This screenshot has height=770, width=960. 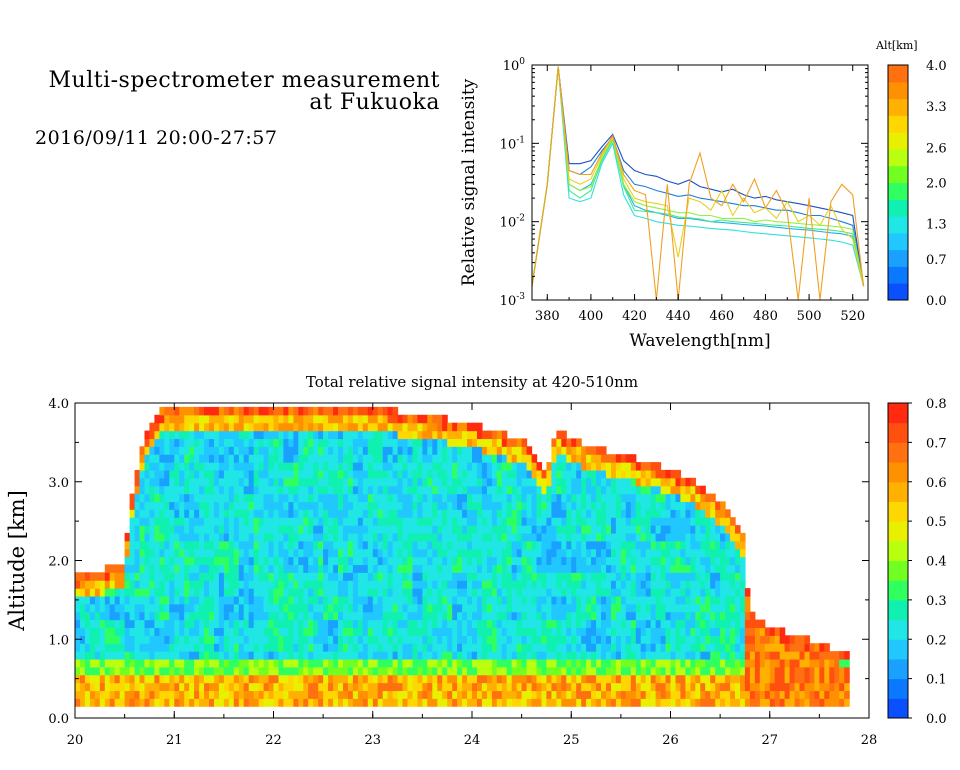 I want to click on heatmap-y-tick-label: 0.0, so click(x=58, y=719).